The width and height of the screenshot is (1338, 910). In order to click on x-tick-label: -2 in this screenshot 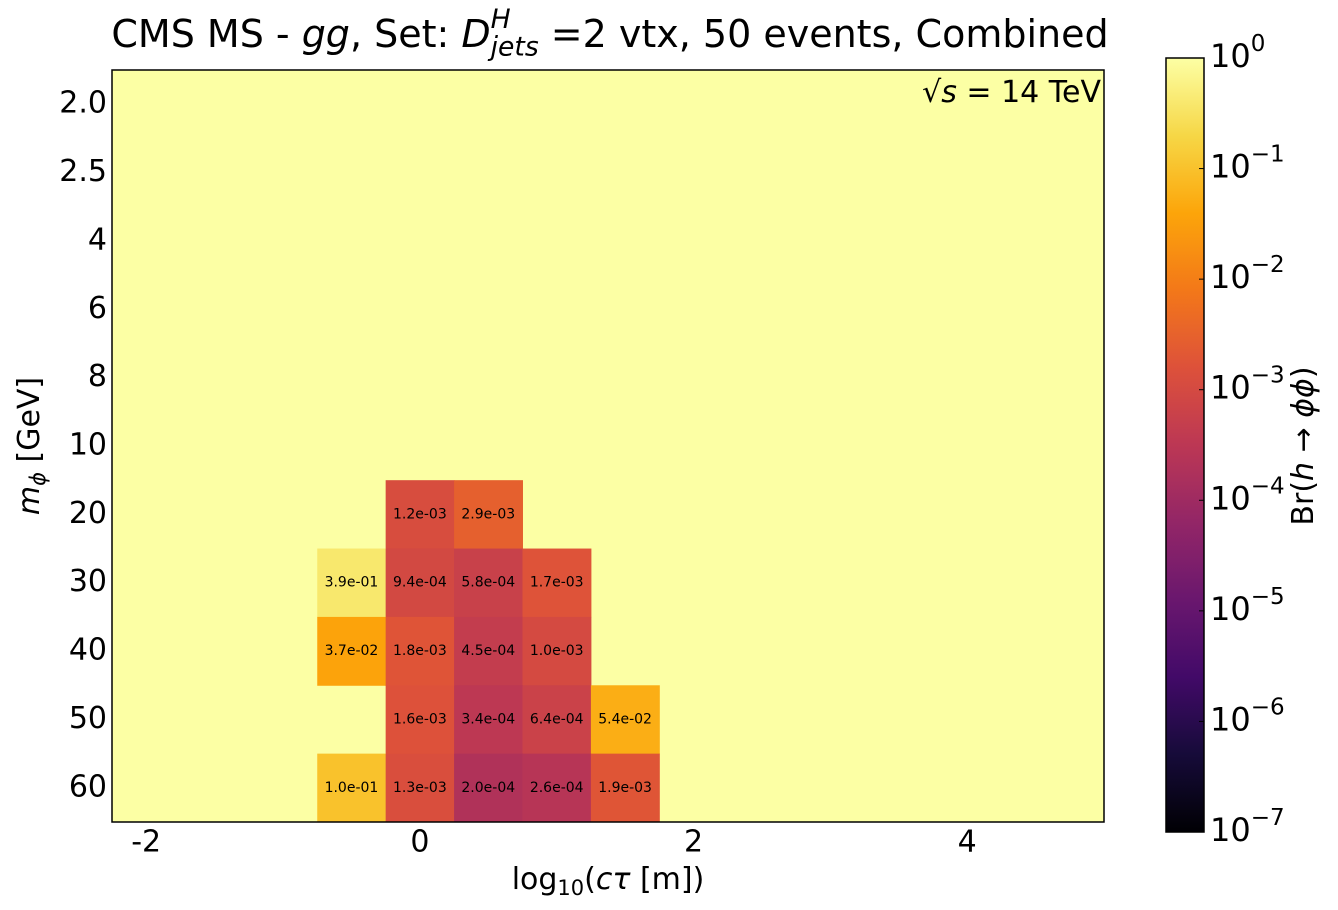, I will do `click(146, 842)`.